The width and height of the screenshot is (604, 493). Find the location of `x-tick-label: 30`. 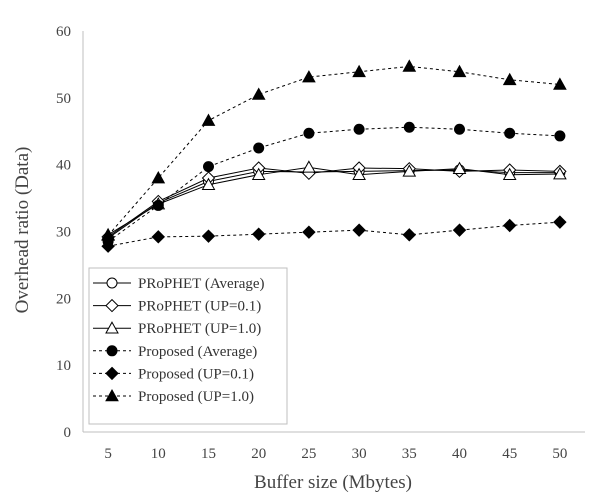

x-tick-label: 30 is located at coordinates (359, 454).